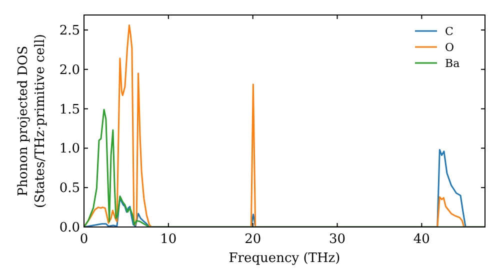  What do you see at coordinates (69, 188) in the screenshot?
I see `y-tick-label: 0.5` at bounding box center [69, 188].